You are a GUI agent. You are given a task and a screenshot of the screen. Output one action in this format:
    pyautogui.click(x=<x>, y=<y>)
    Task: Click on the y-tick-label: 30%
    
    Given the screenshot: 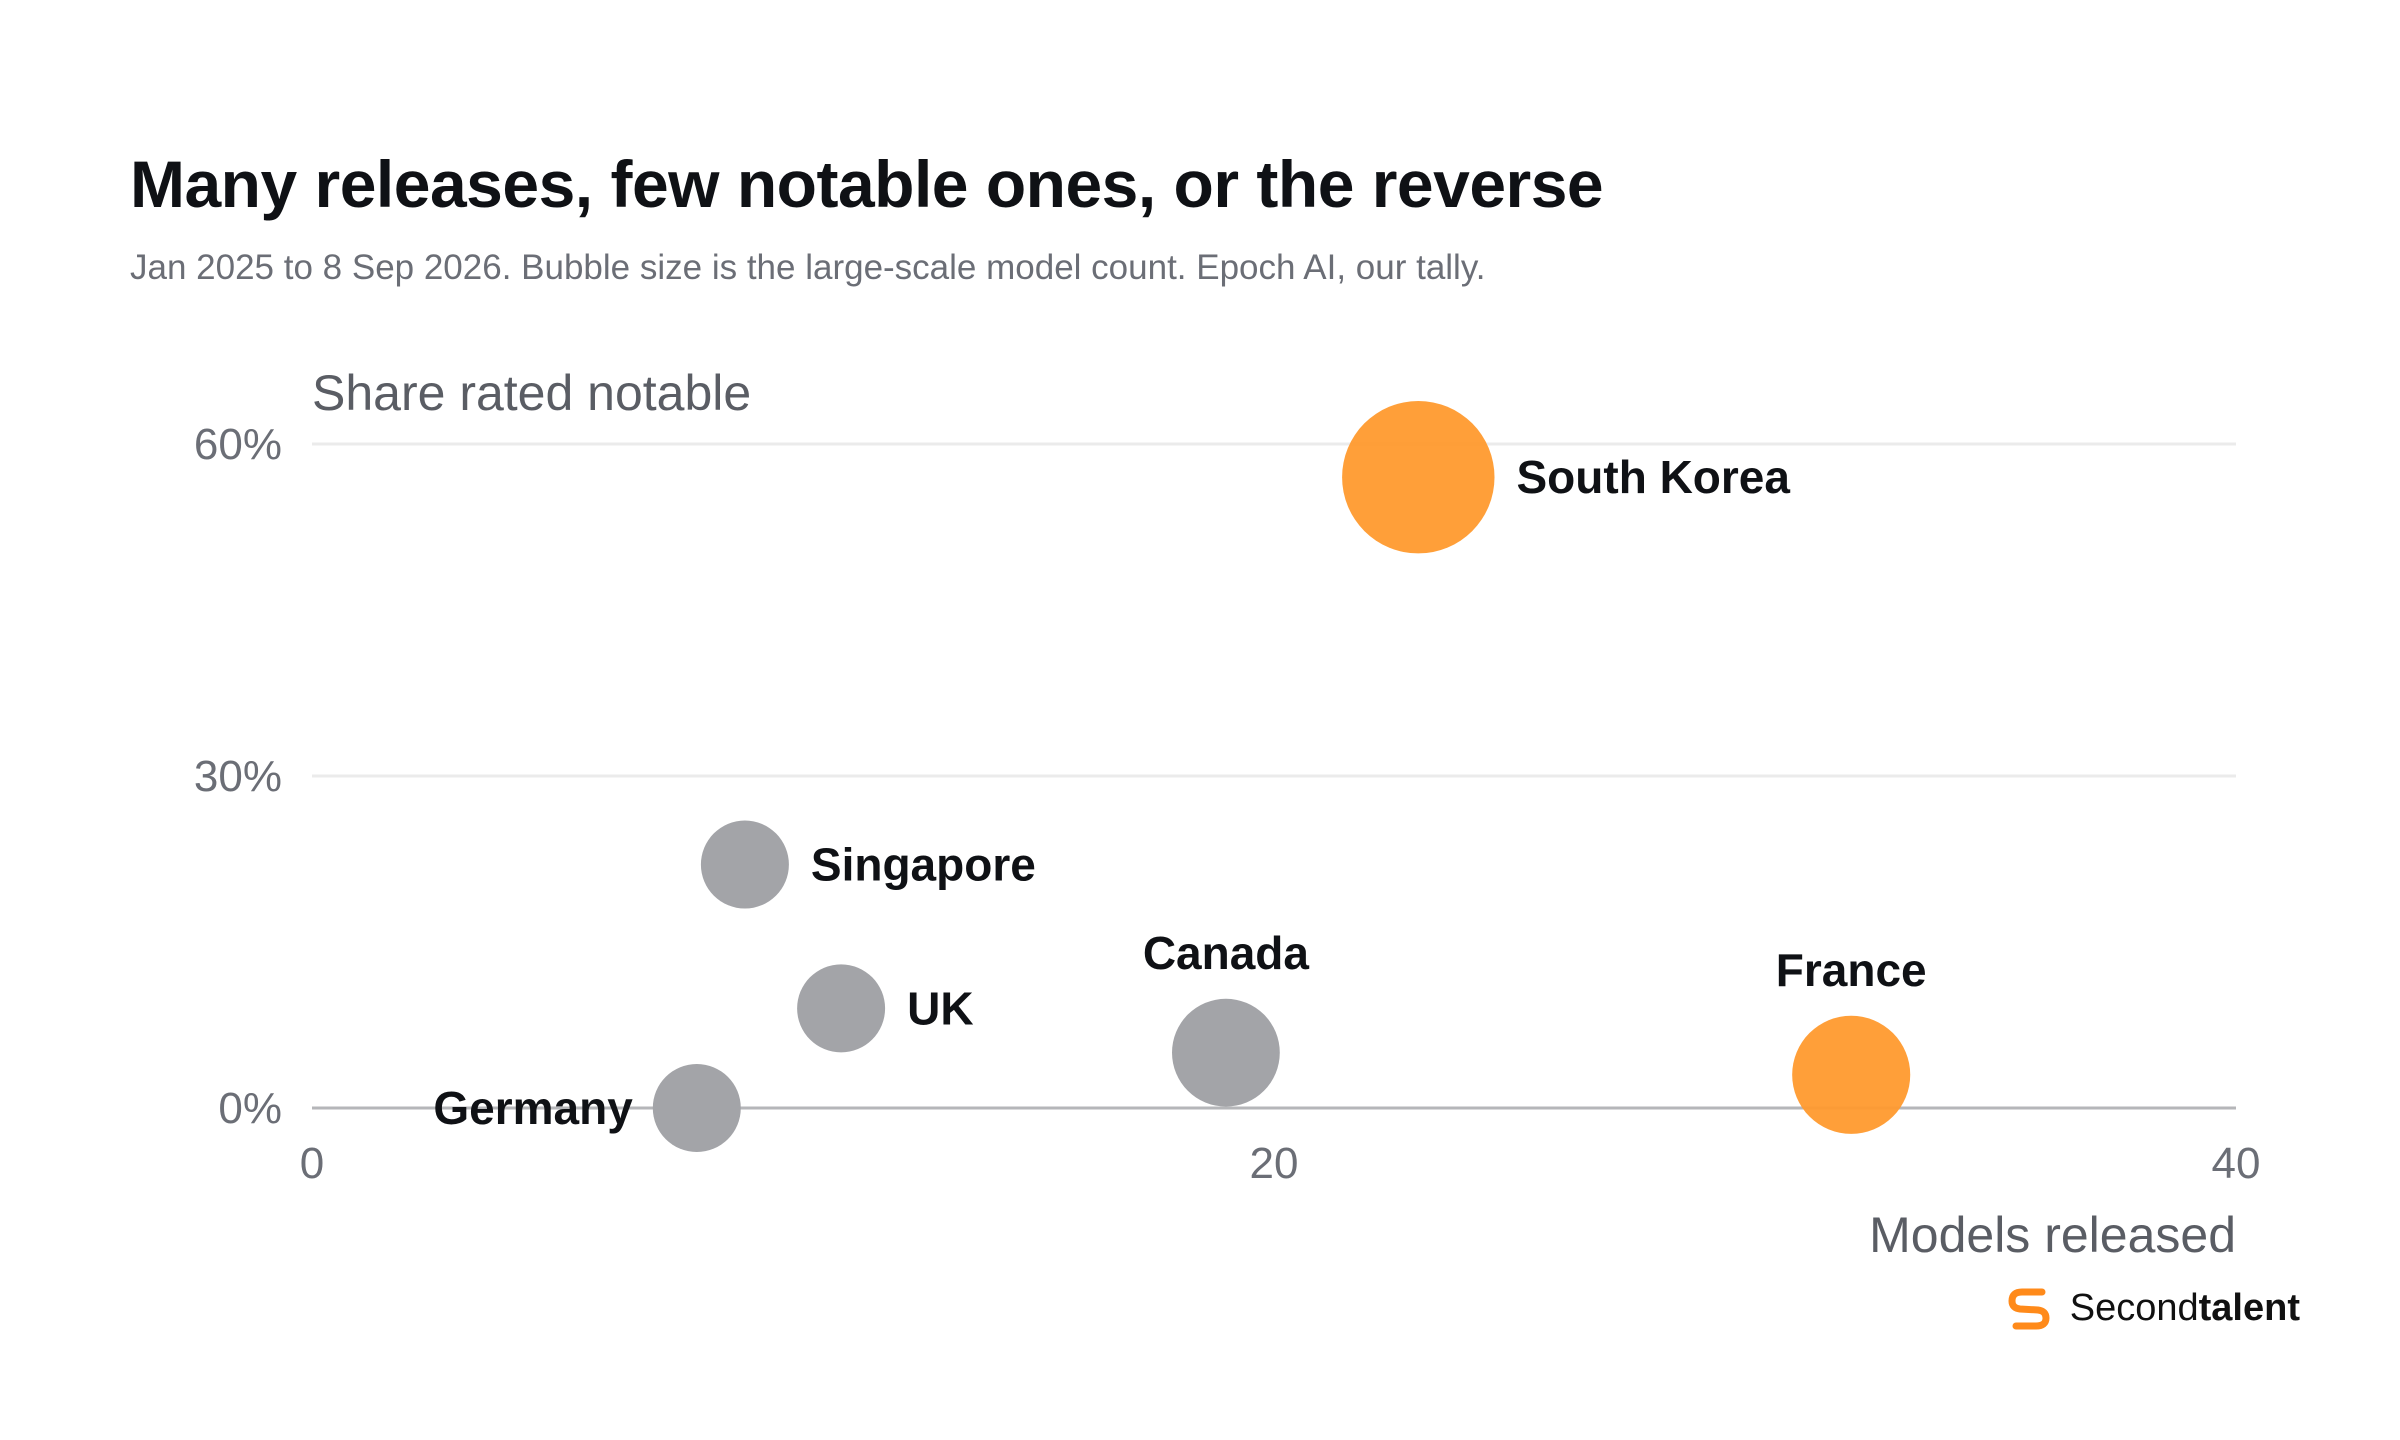 What is the action you would take?
    pyautogui.click(x=238, y=776)
    